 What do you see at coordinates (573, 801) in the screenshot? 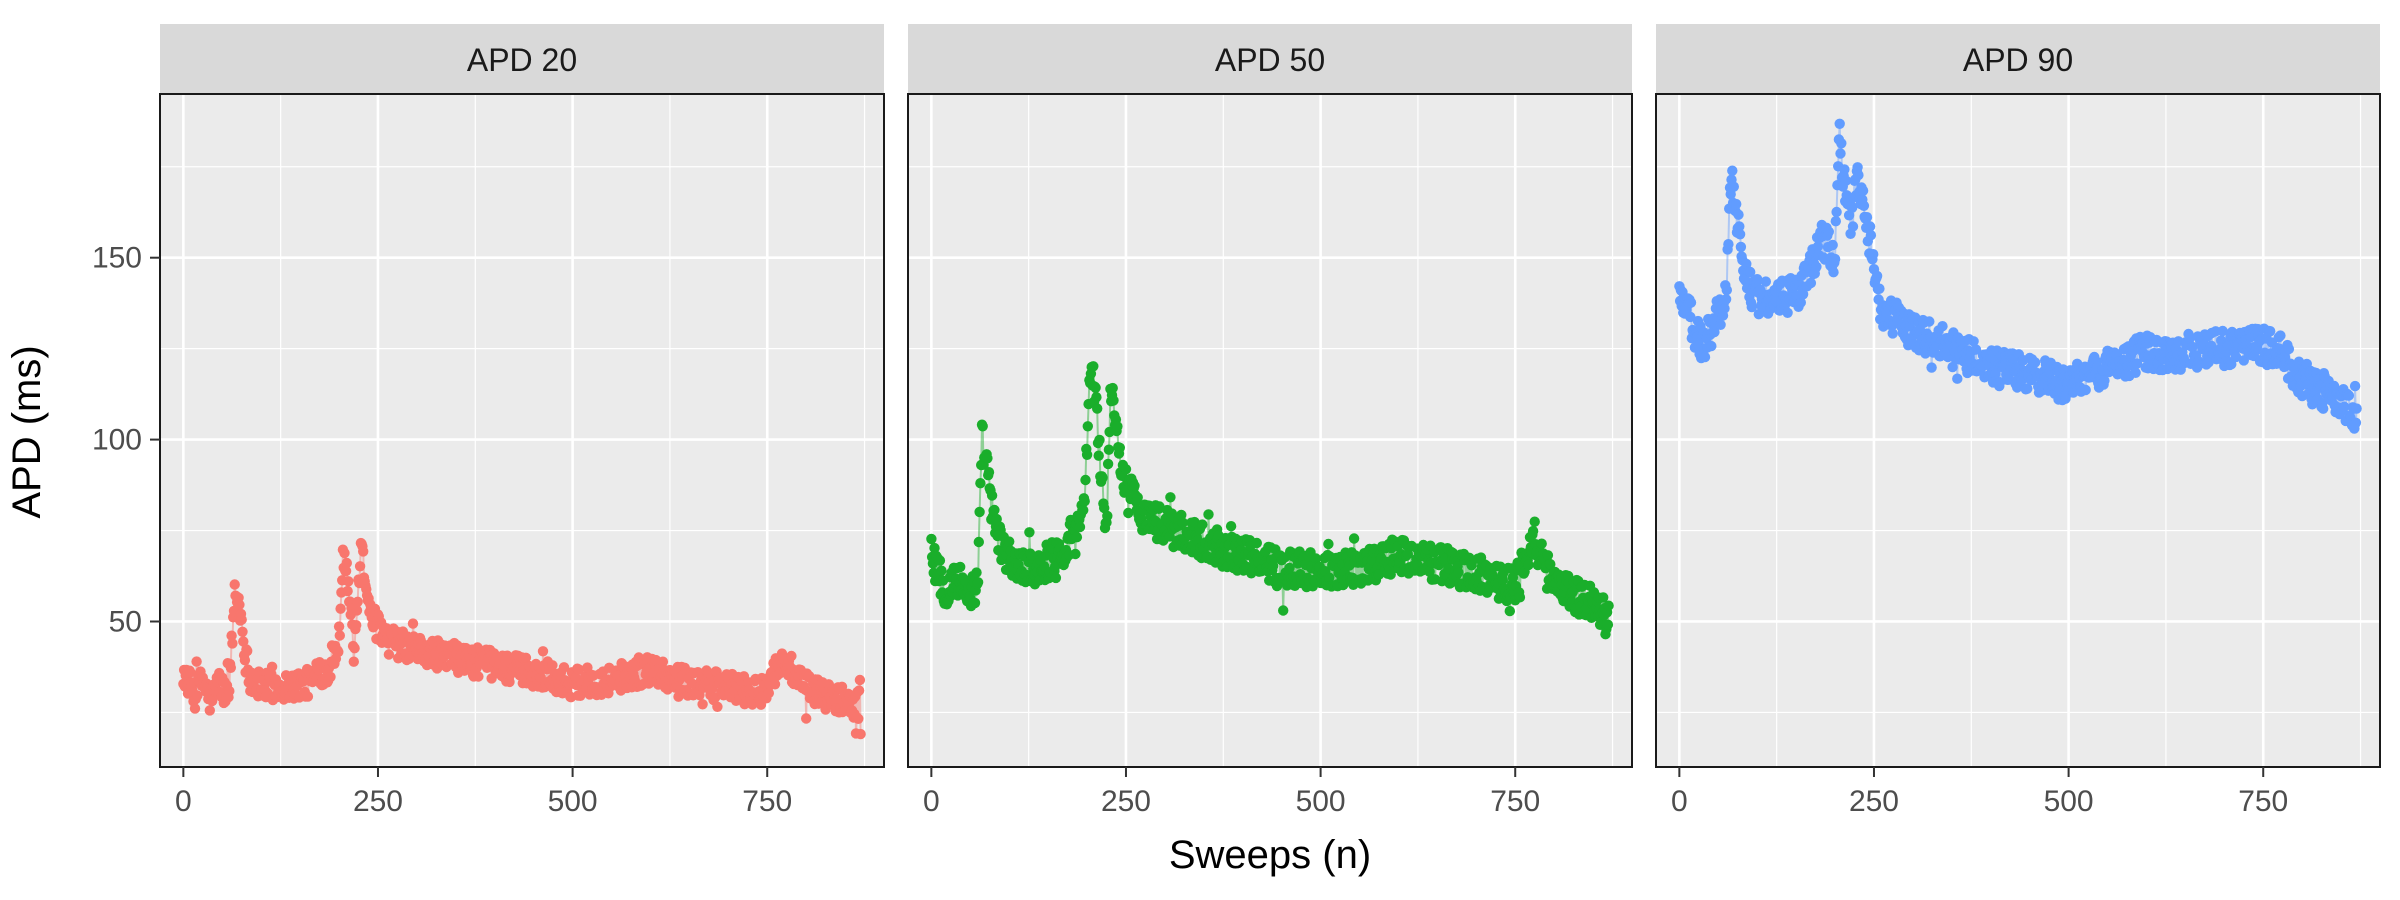
I see `x-tick-label: 500` at bounding box center [573, 801].